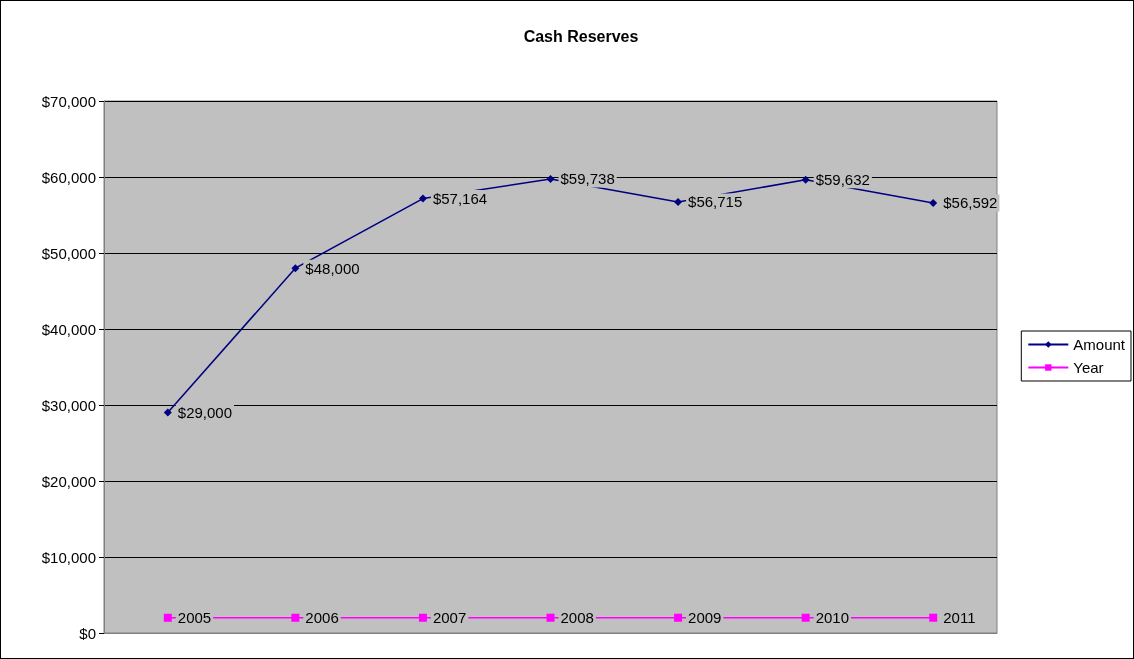 This screenshot has height=659, width=1134. I want to click on data-label: $48,000, so click(332, 268).